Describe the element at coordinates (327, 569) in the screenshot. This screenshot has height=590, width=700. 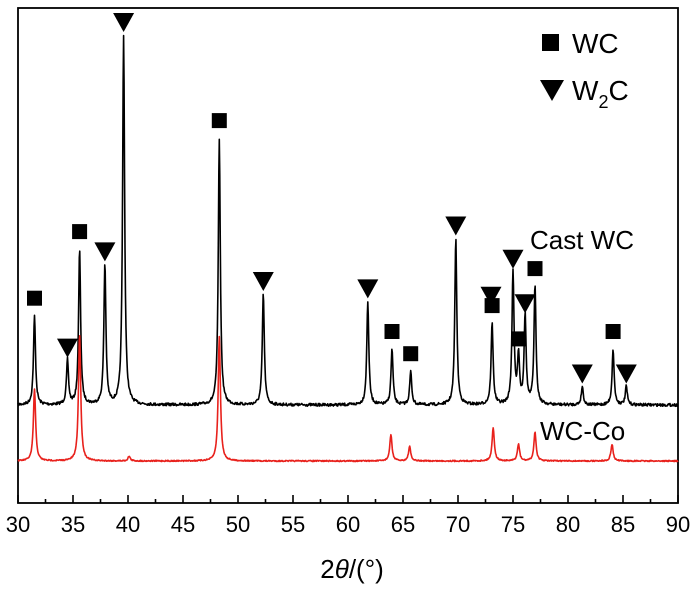
I see `x-axis-title-prefix: 2` at that location.